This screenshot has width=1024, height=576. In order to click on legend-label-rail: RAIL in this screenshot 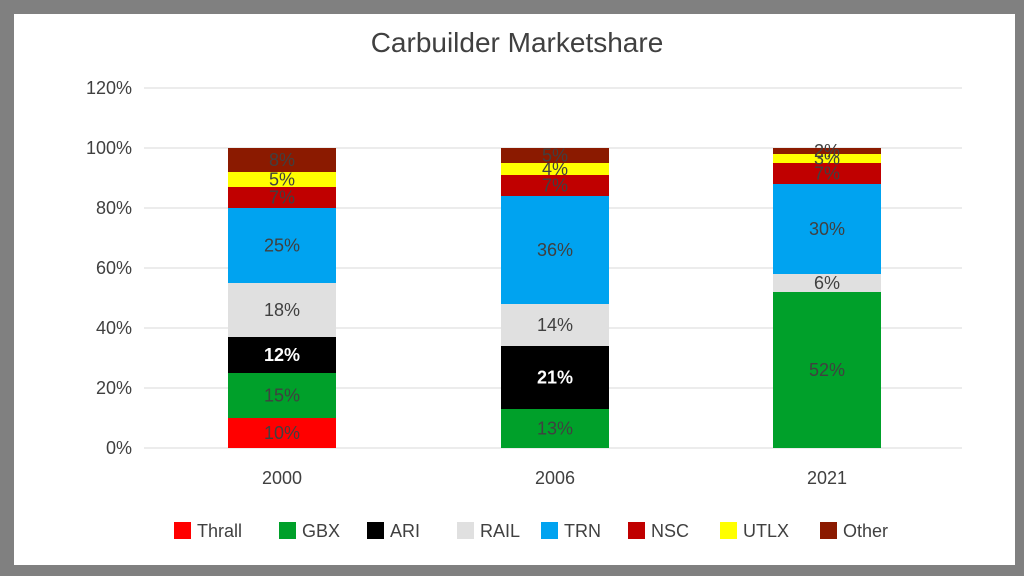, I will do `click(500, 531)`.